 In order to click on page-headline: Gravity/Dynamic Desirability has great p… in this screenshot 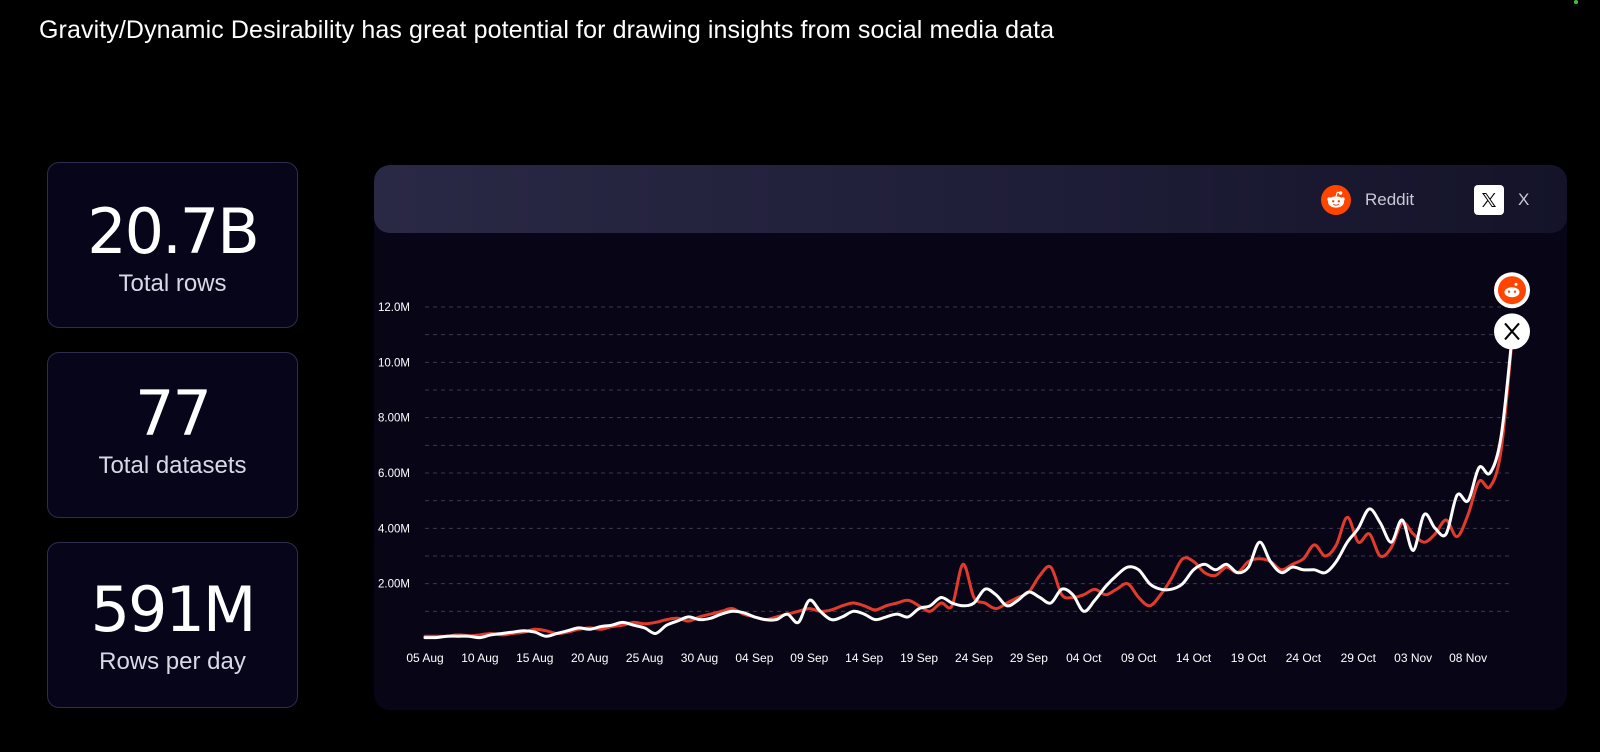, I will do `click(547, 30)`.